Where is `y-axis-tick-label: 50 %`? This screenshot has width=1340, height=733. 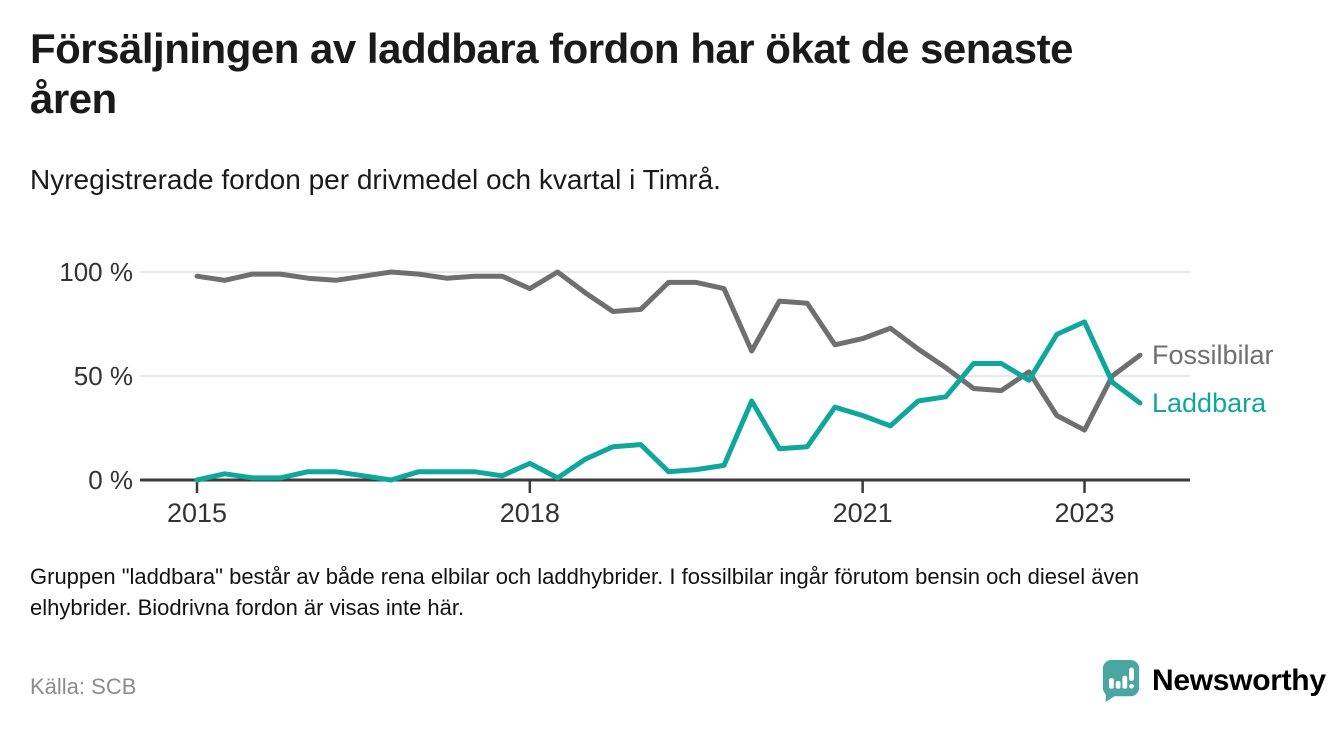
y-axis-tick-label: 50 % is located at coordinates (103, 376).